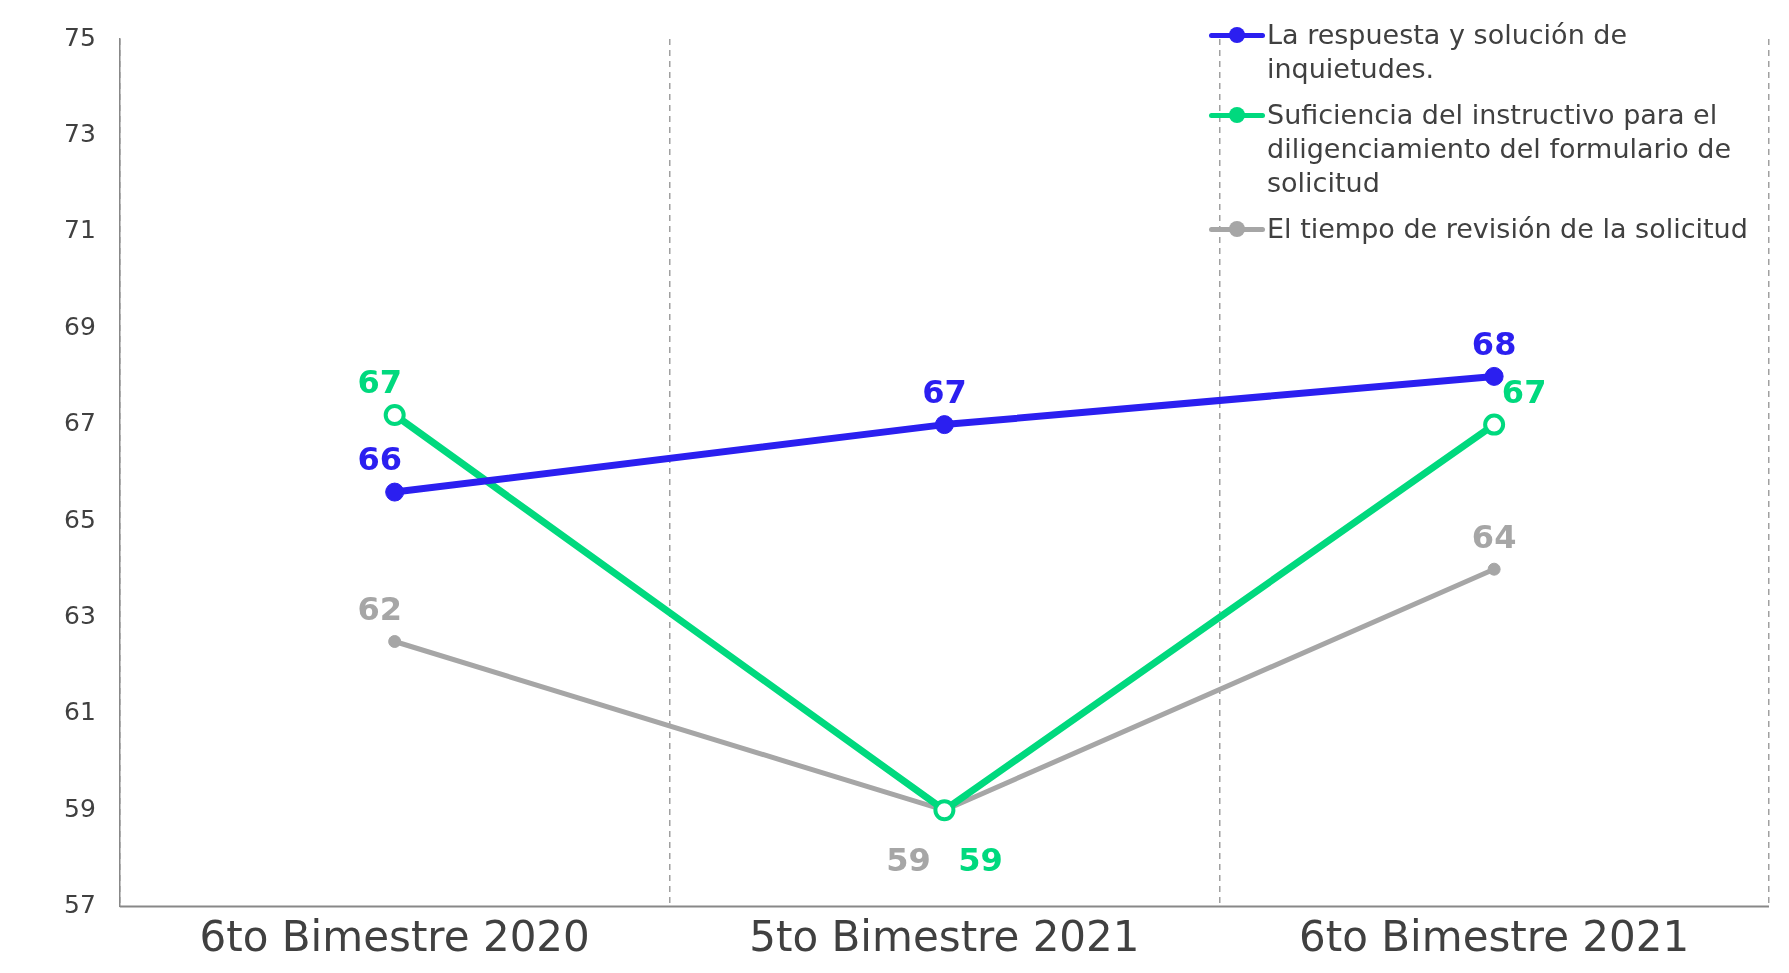 The image size is (1789, 973). I want to click on y-tick-label: 67, so click(80, 423).